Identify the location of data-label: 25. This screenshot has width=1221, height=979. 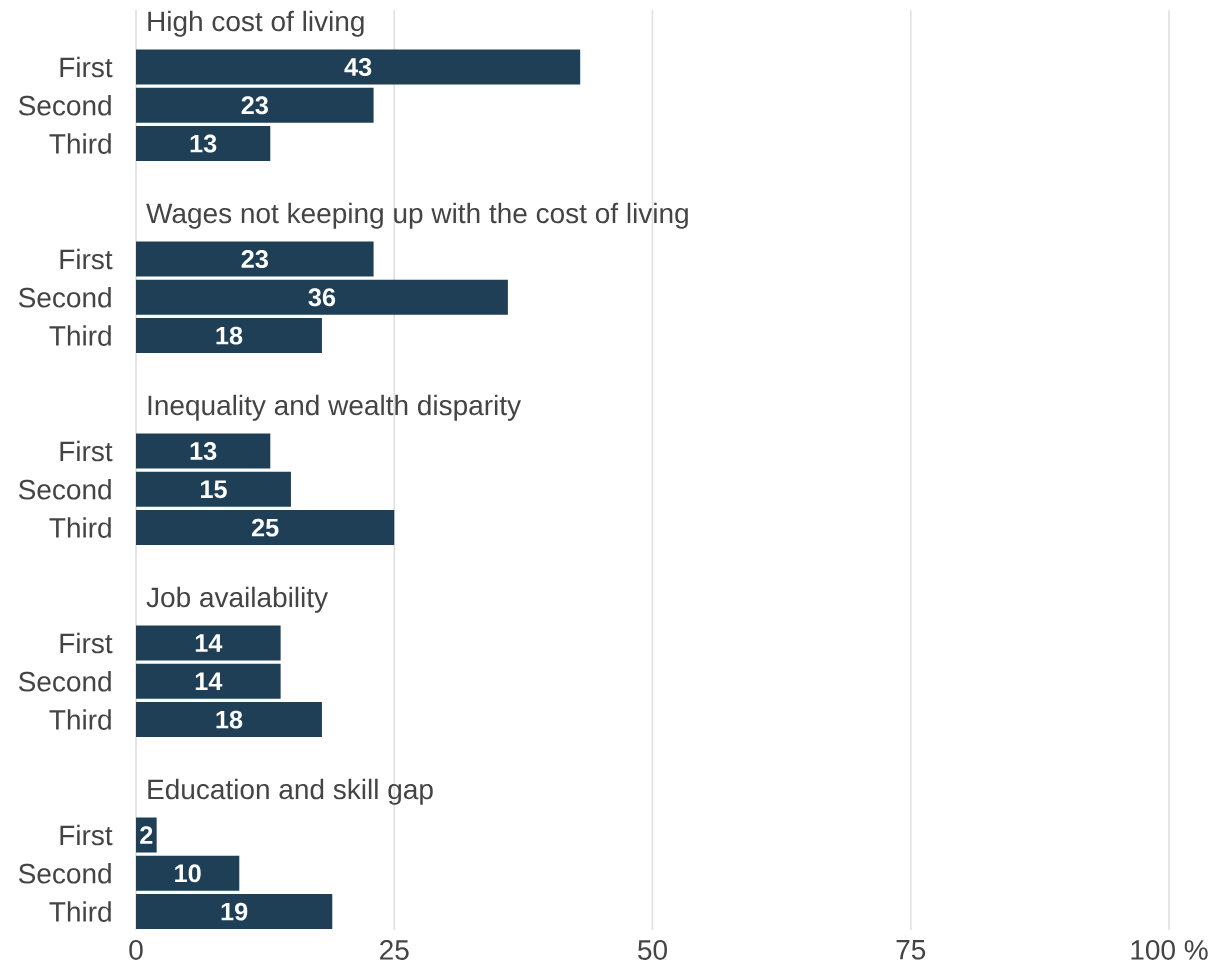
(265, 527).